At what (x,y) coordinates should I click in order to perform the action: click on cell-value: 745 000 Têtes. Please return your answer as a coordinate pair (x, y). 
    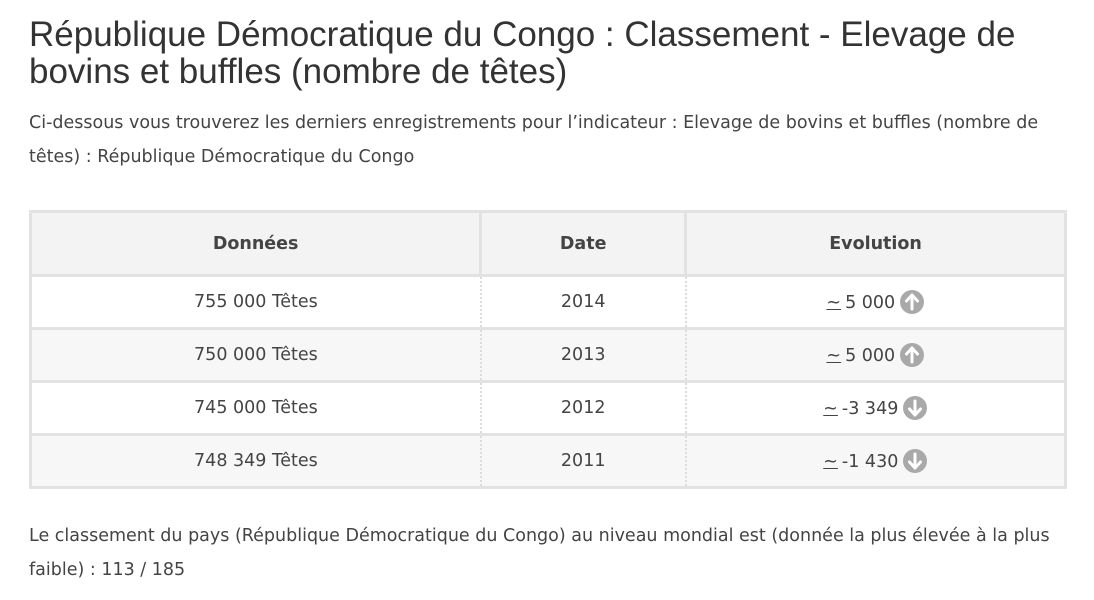
    Looking at the image, I should click on (256, 408).